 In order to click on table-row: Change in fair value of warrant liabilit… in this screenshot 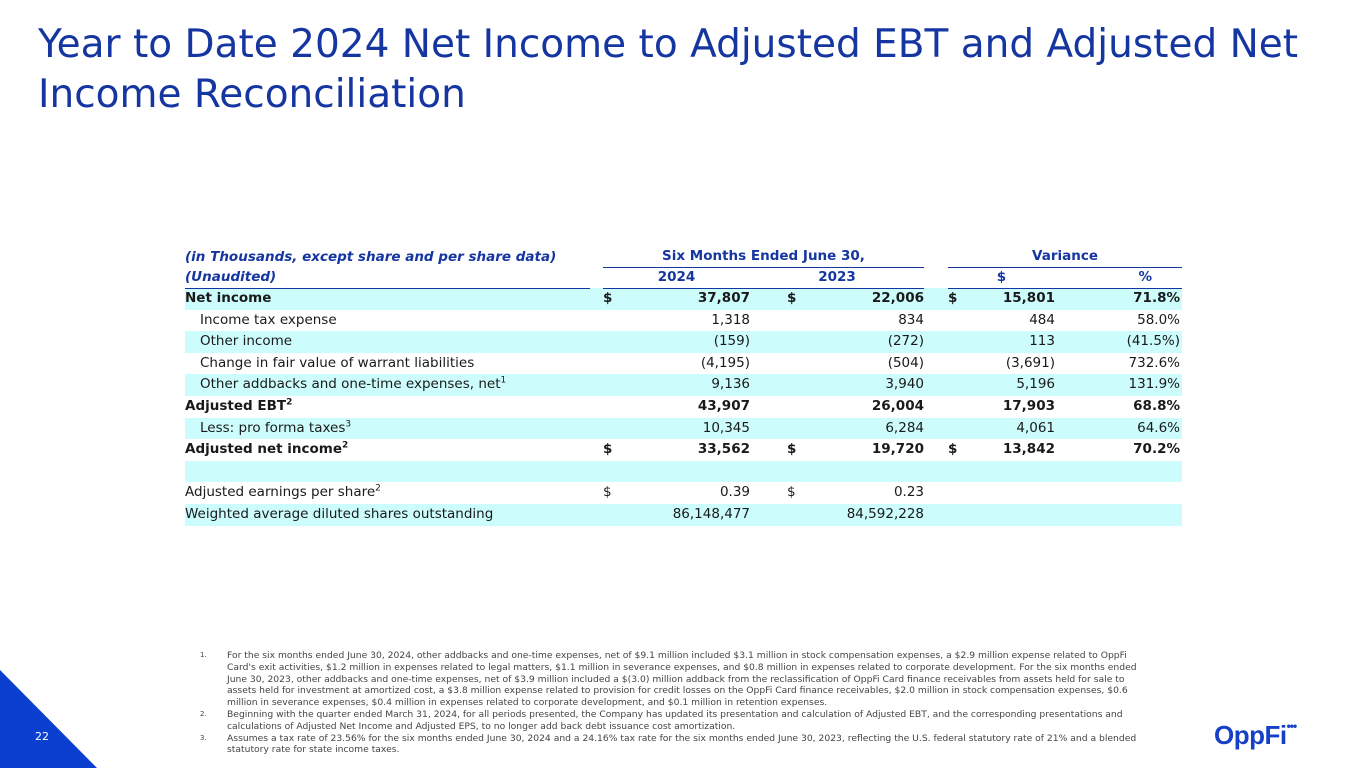, I will do `click(683, 364)`.